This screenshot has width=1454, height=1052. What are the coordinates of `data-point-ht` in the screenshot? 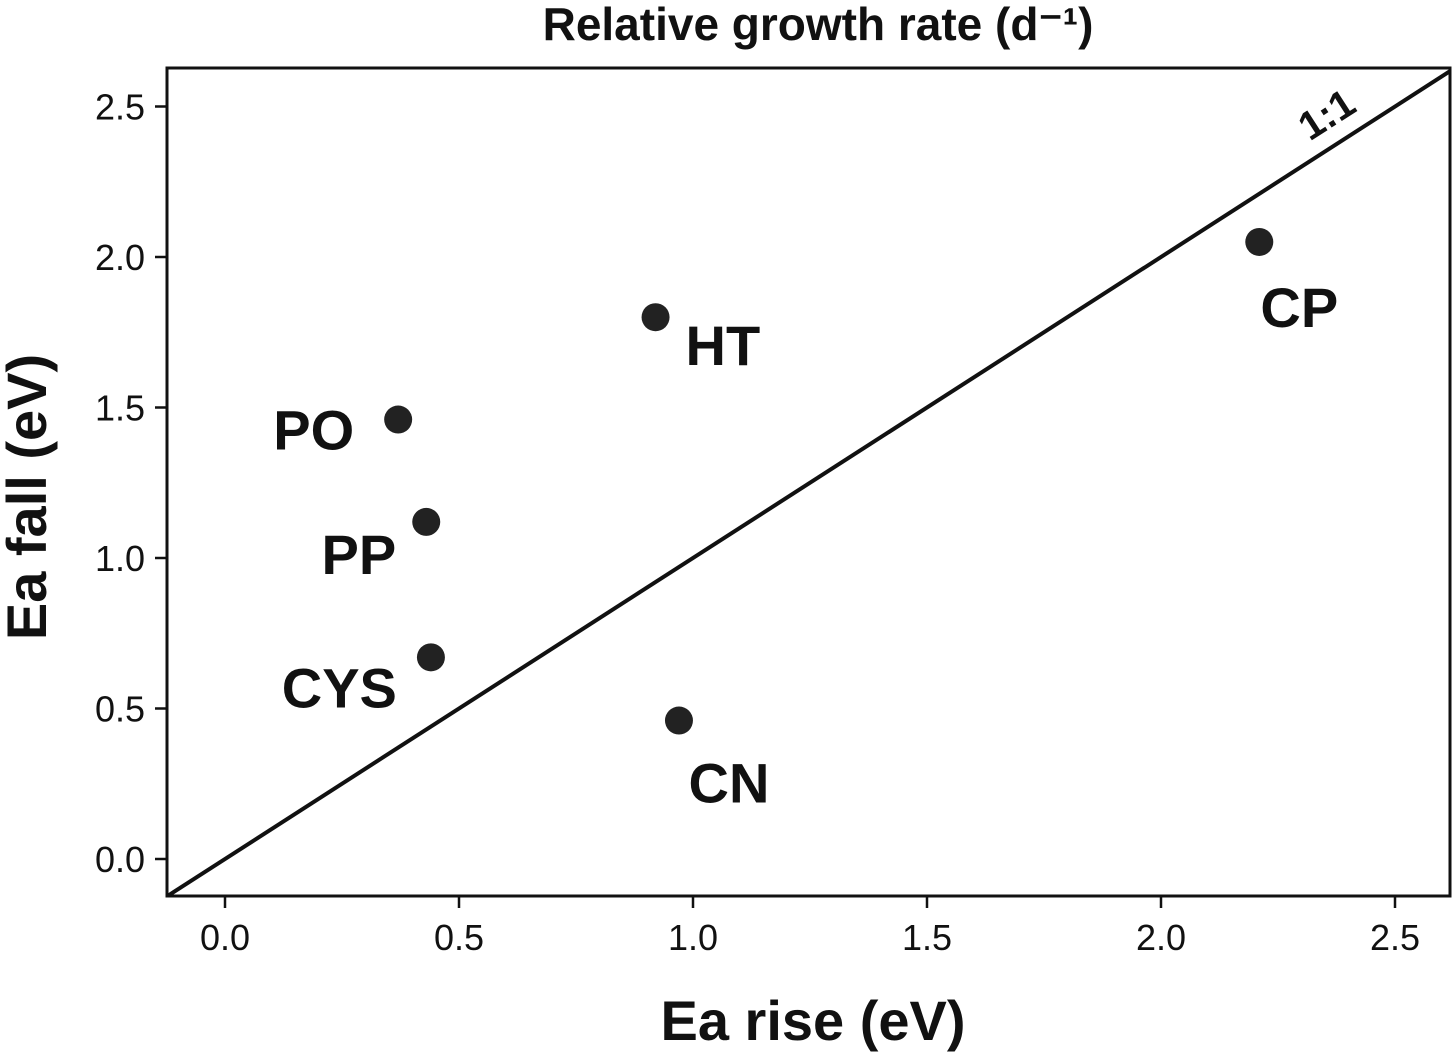 It's located at (655, 317).